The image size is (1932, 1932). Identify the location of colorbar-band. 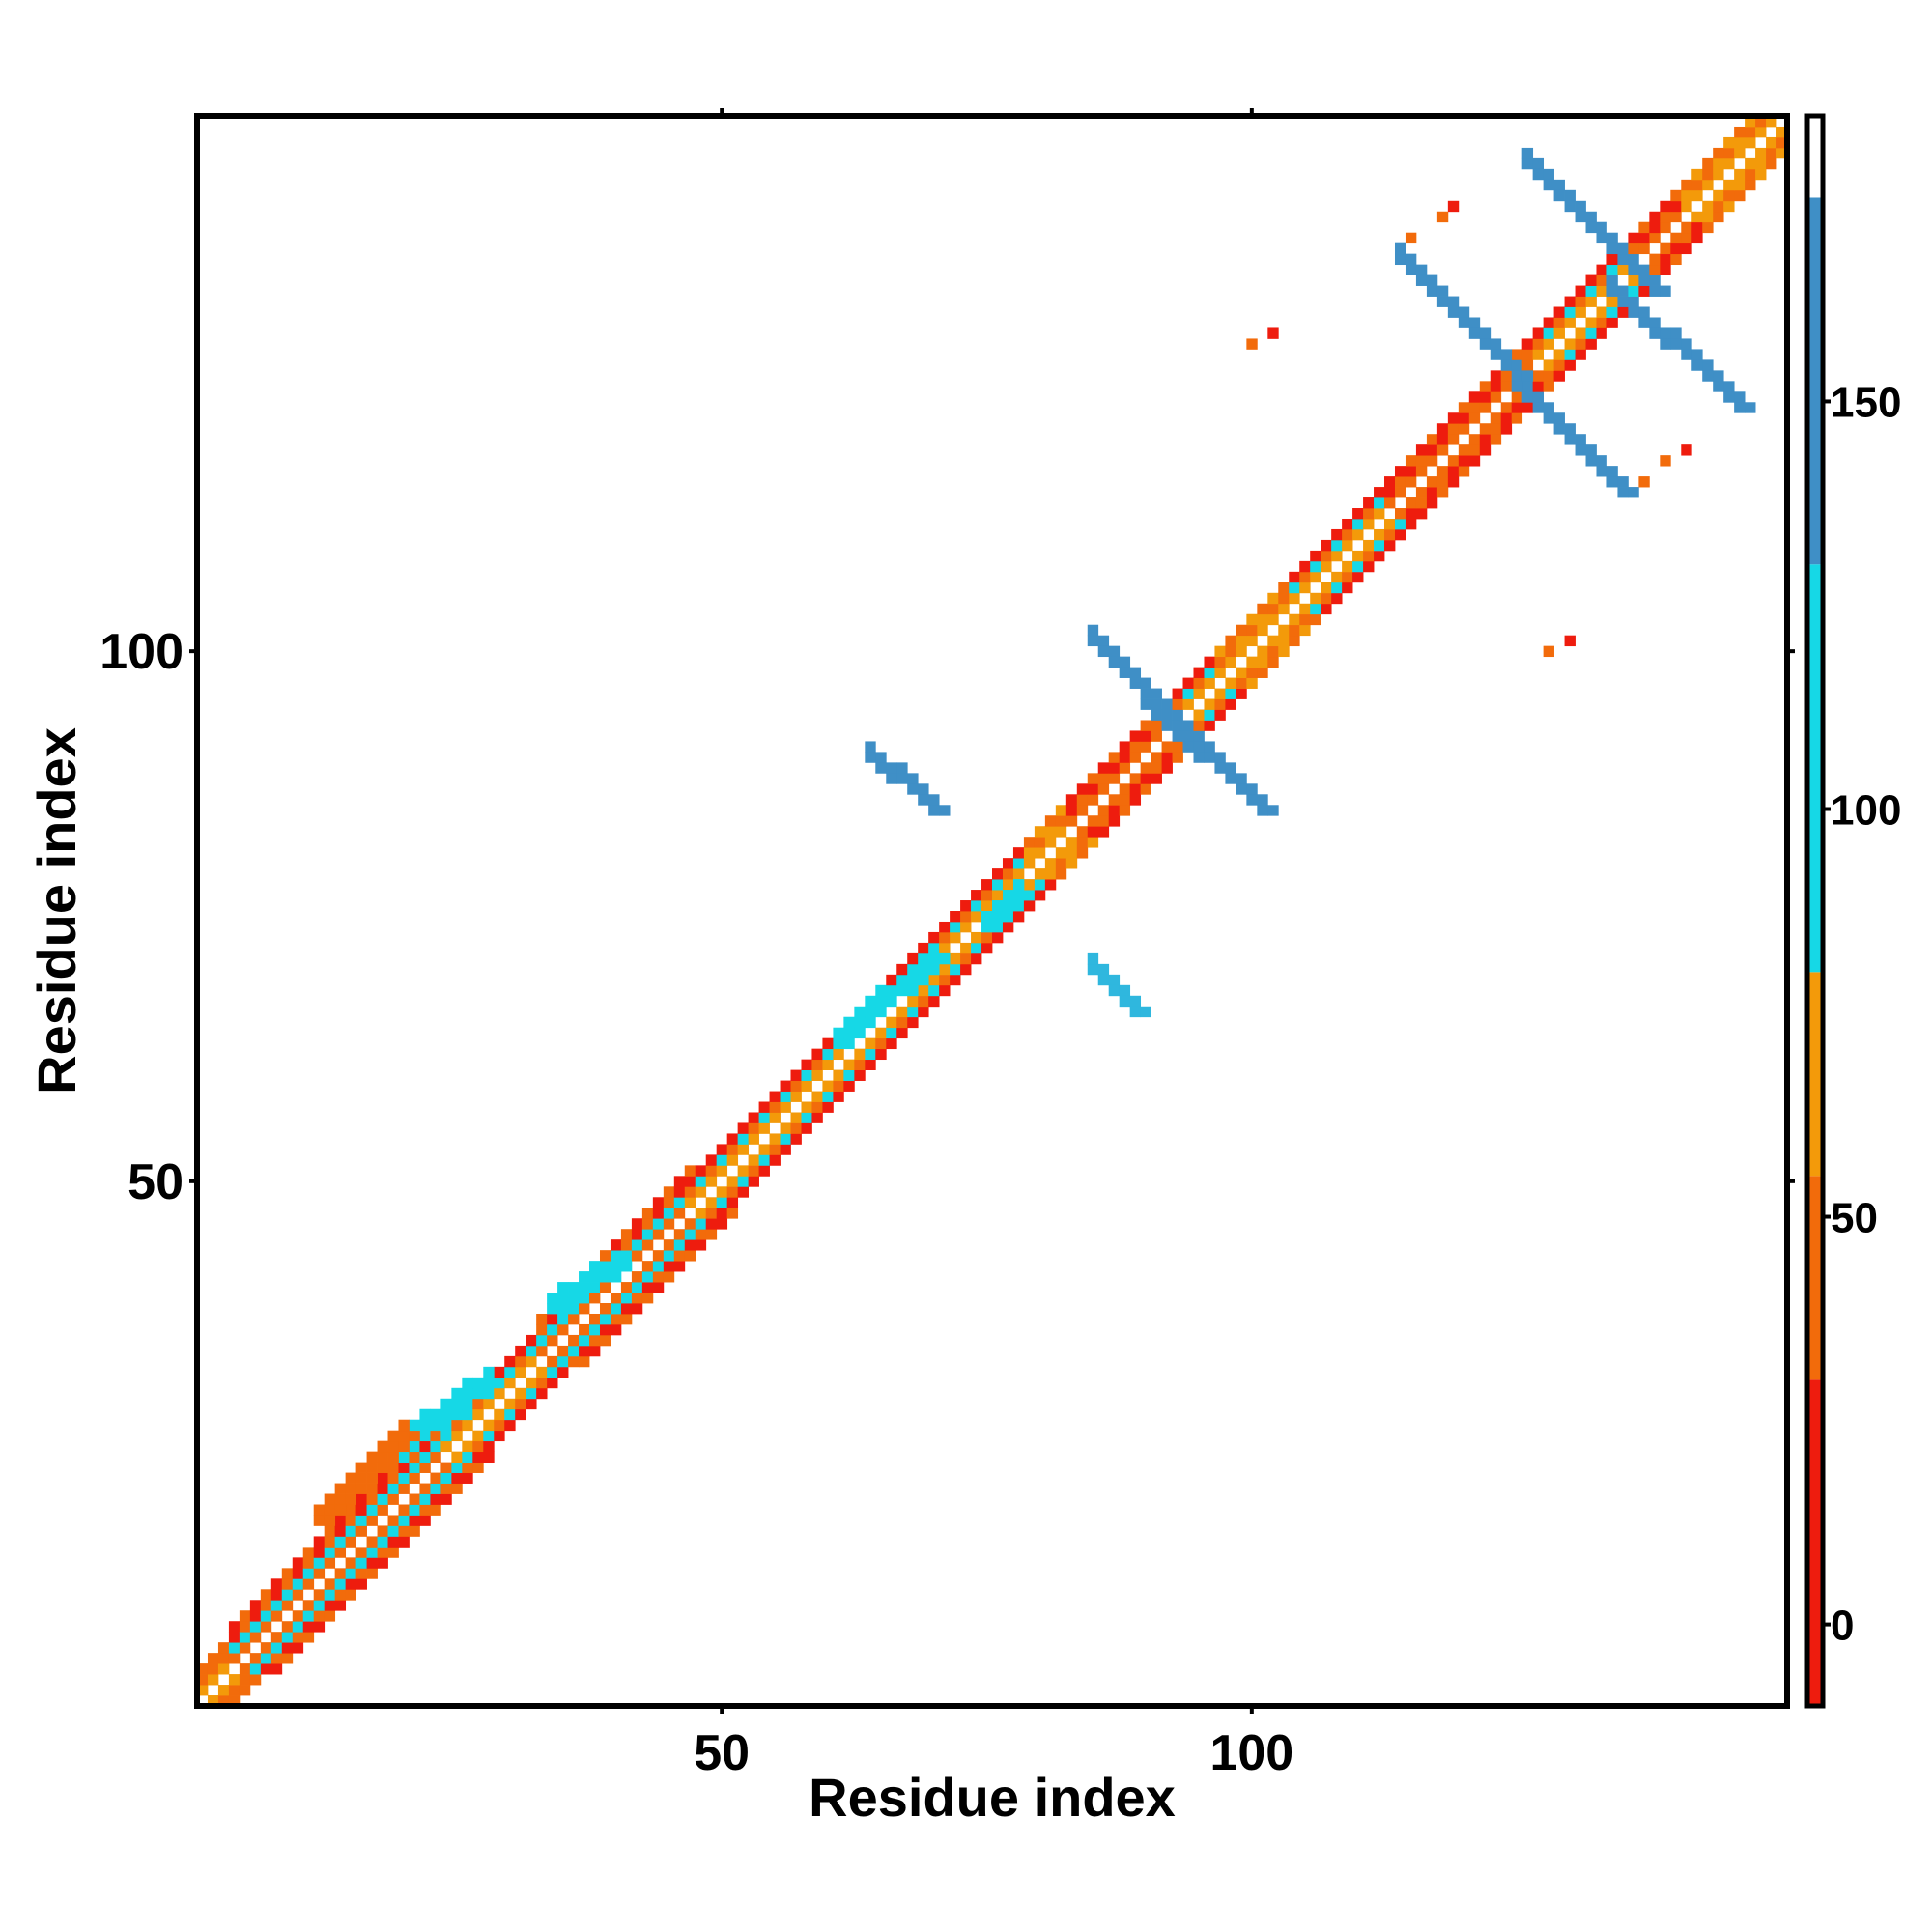
(1815, 157).